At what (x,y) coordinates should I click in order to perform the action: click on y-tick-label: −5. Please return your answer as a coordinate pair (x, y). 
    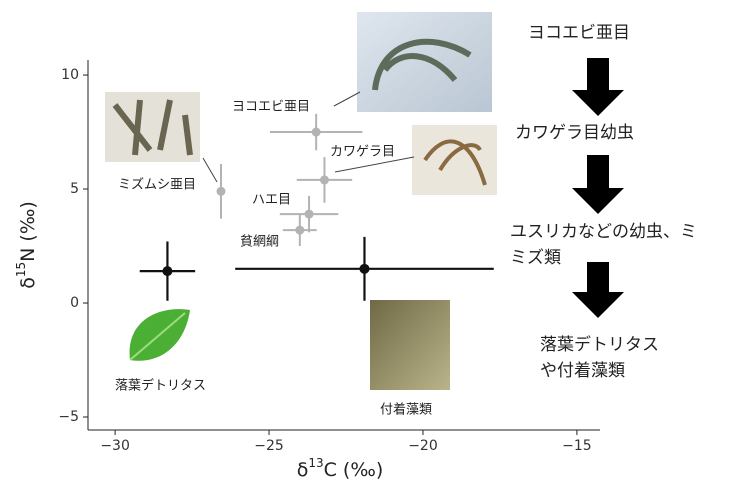
    Looking at the image, I should click on (68, 417).